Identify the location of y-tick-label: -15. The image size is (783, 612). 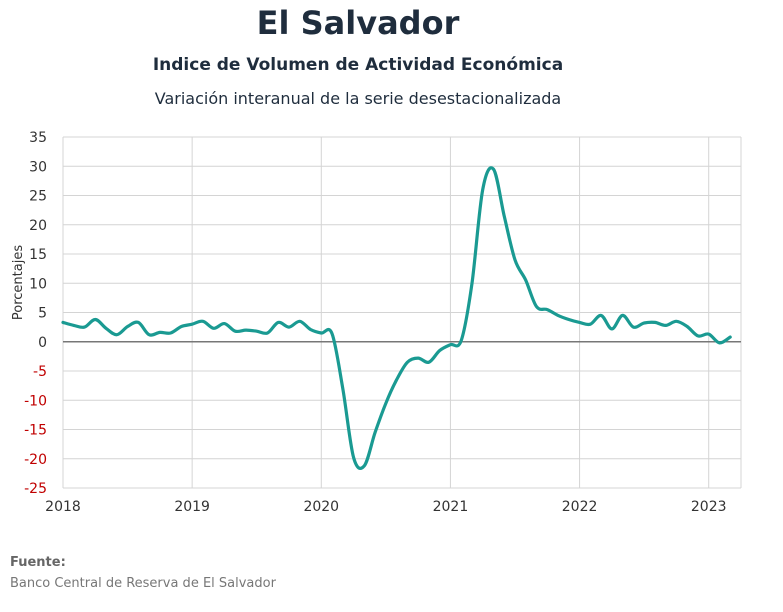
(35, 431).